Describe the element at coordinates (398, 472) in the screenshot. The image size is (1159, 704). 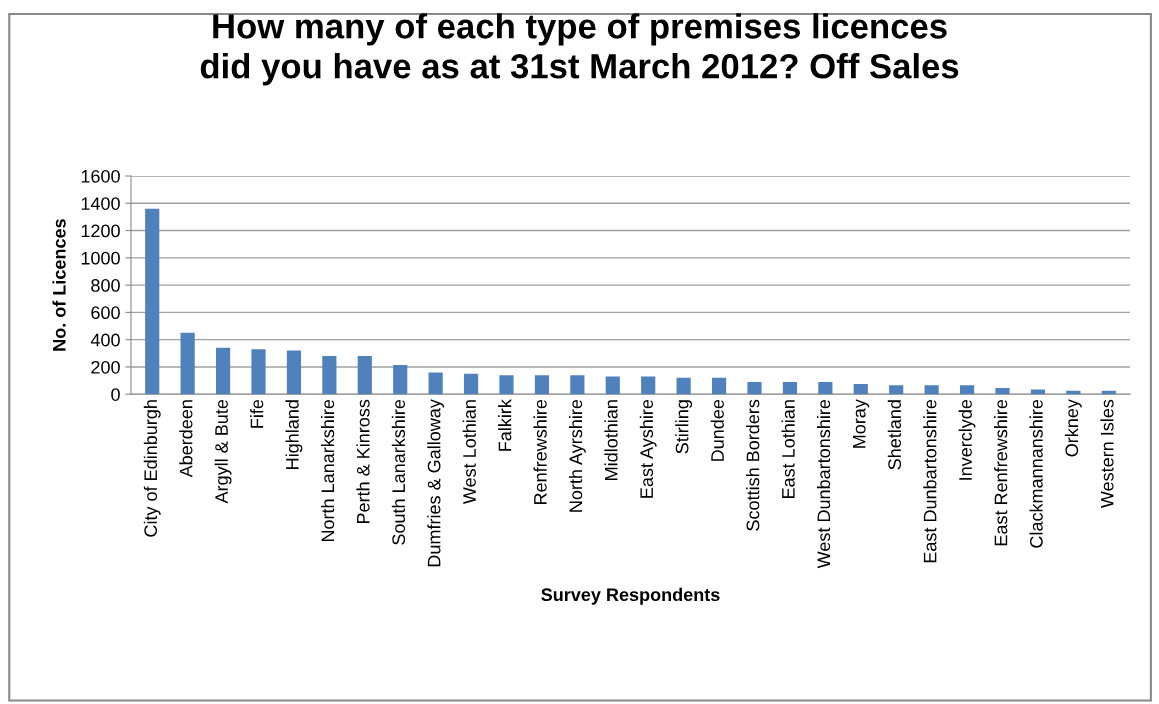
I see `x-tick-label: South Lanarkshire` at that location.